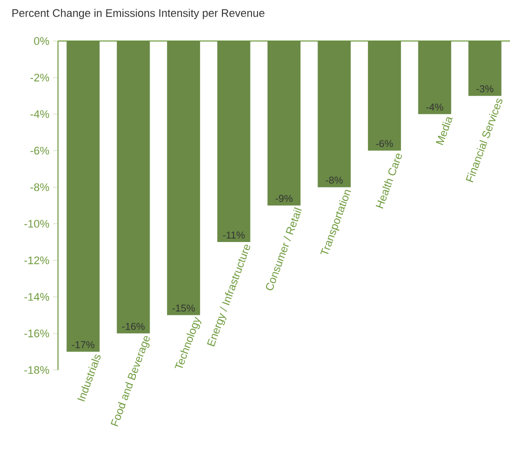  I want to click on data-label: -4%, so click(435, 107).